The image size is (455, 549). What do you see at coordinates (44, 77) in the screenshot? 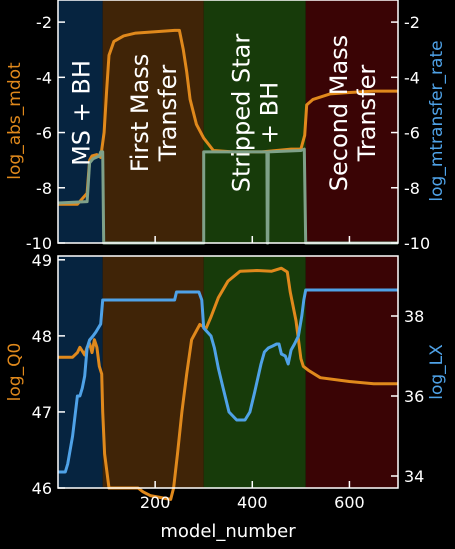
I see `top-ytick-label-left: -4` at bounding box center [44, 77].